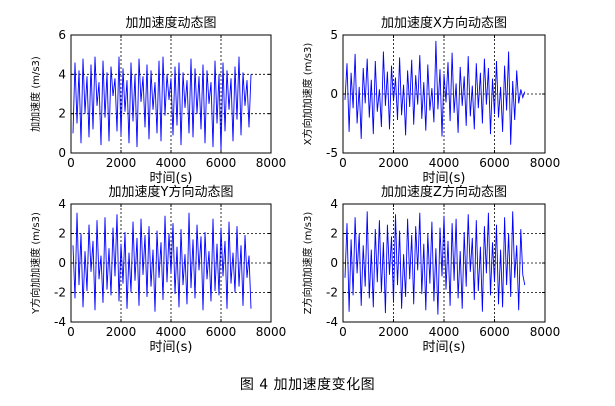  I want to click on y-axis-label: 加加速度 (m/s3), so click(35, 94).